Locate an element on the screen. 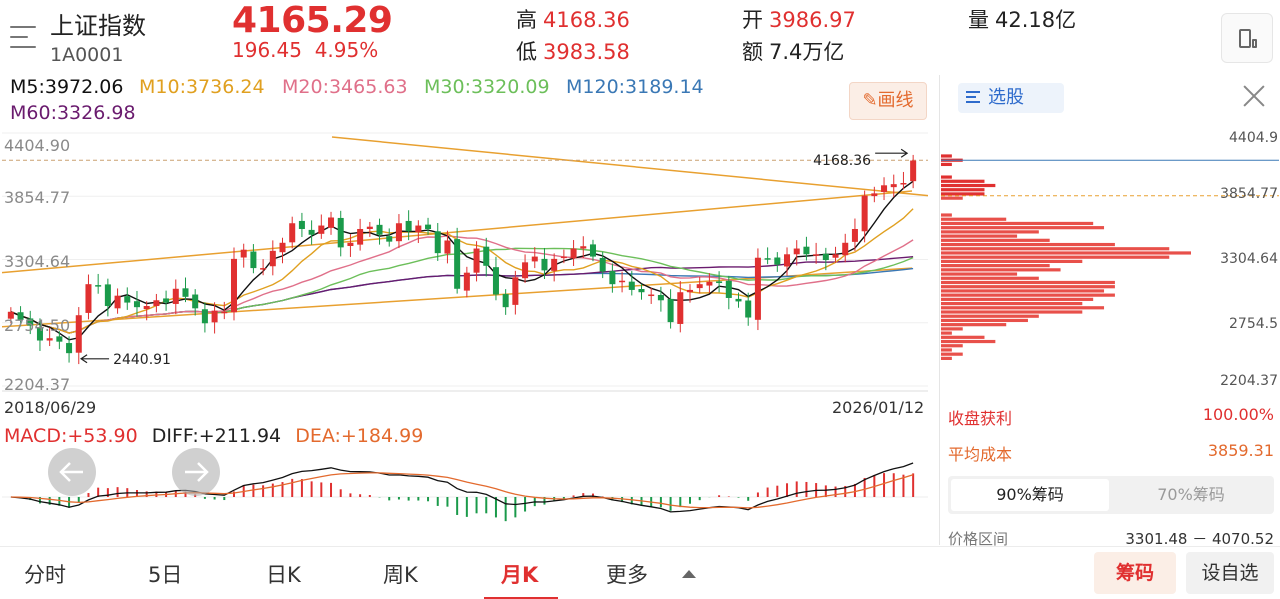  scroll-left-button is located at coordinates (72, 472).